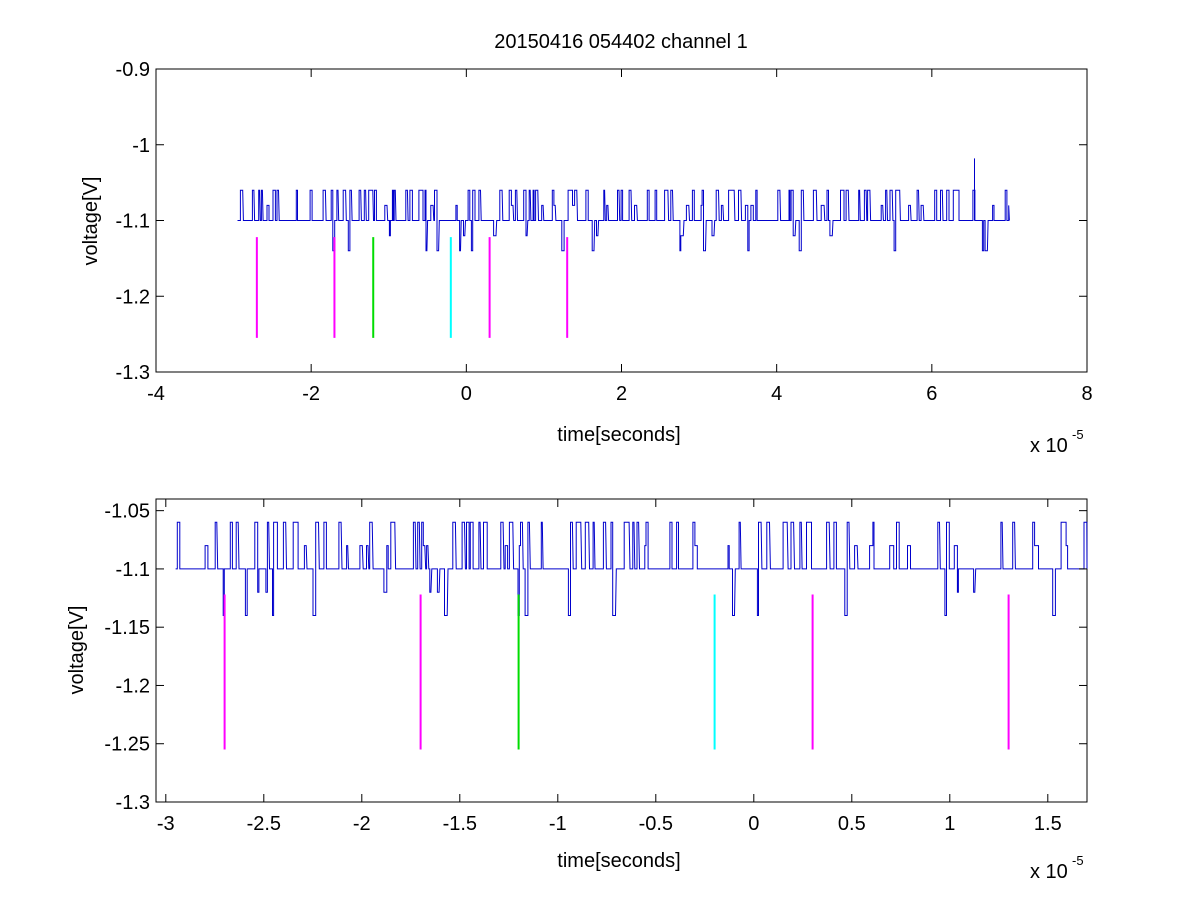 The height and width of the screenshot is (901, 1200). Describe the element at coordinates (133, 222) in the screenshot. I see `top-y-tick-label: -1.1` at that location.